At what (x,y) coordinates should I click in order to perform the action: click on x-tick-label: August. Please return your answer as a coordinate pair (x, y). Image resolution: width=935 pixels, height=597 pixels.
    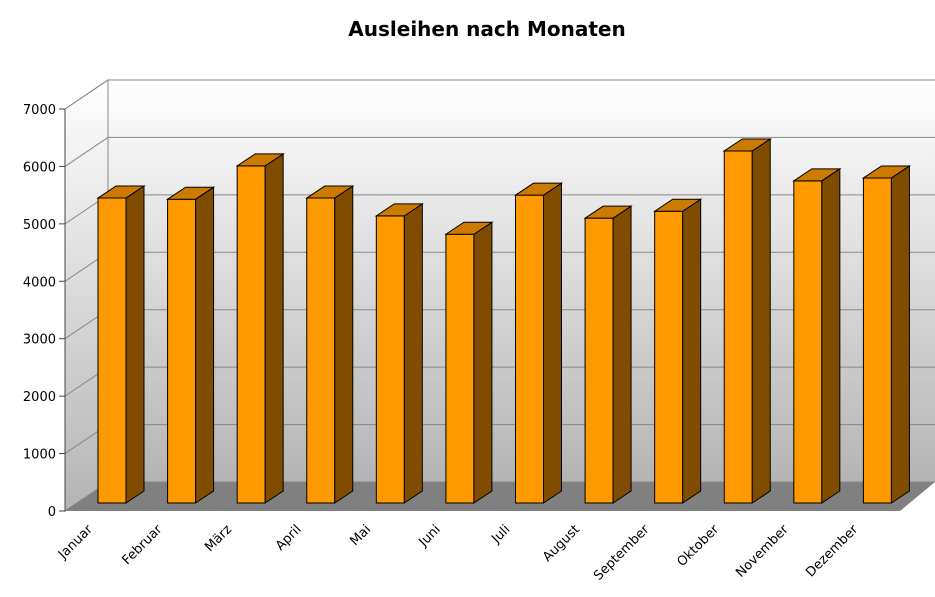
    Looking at the image, I should click on (561, 543).